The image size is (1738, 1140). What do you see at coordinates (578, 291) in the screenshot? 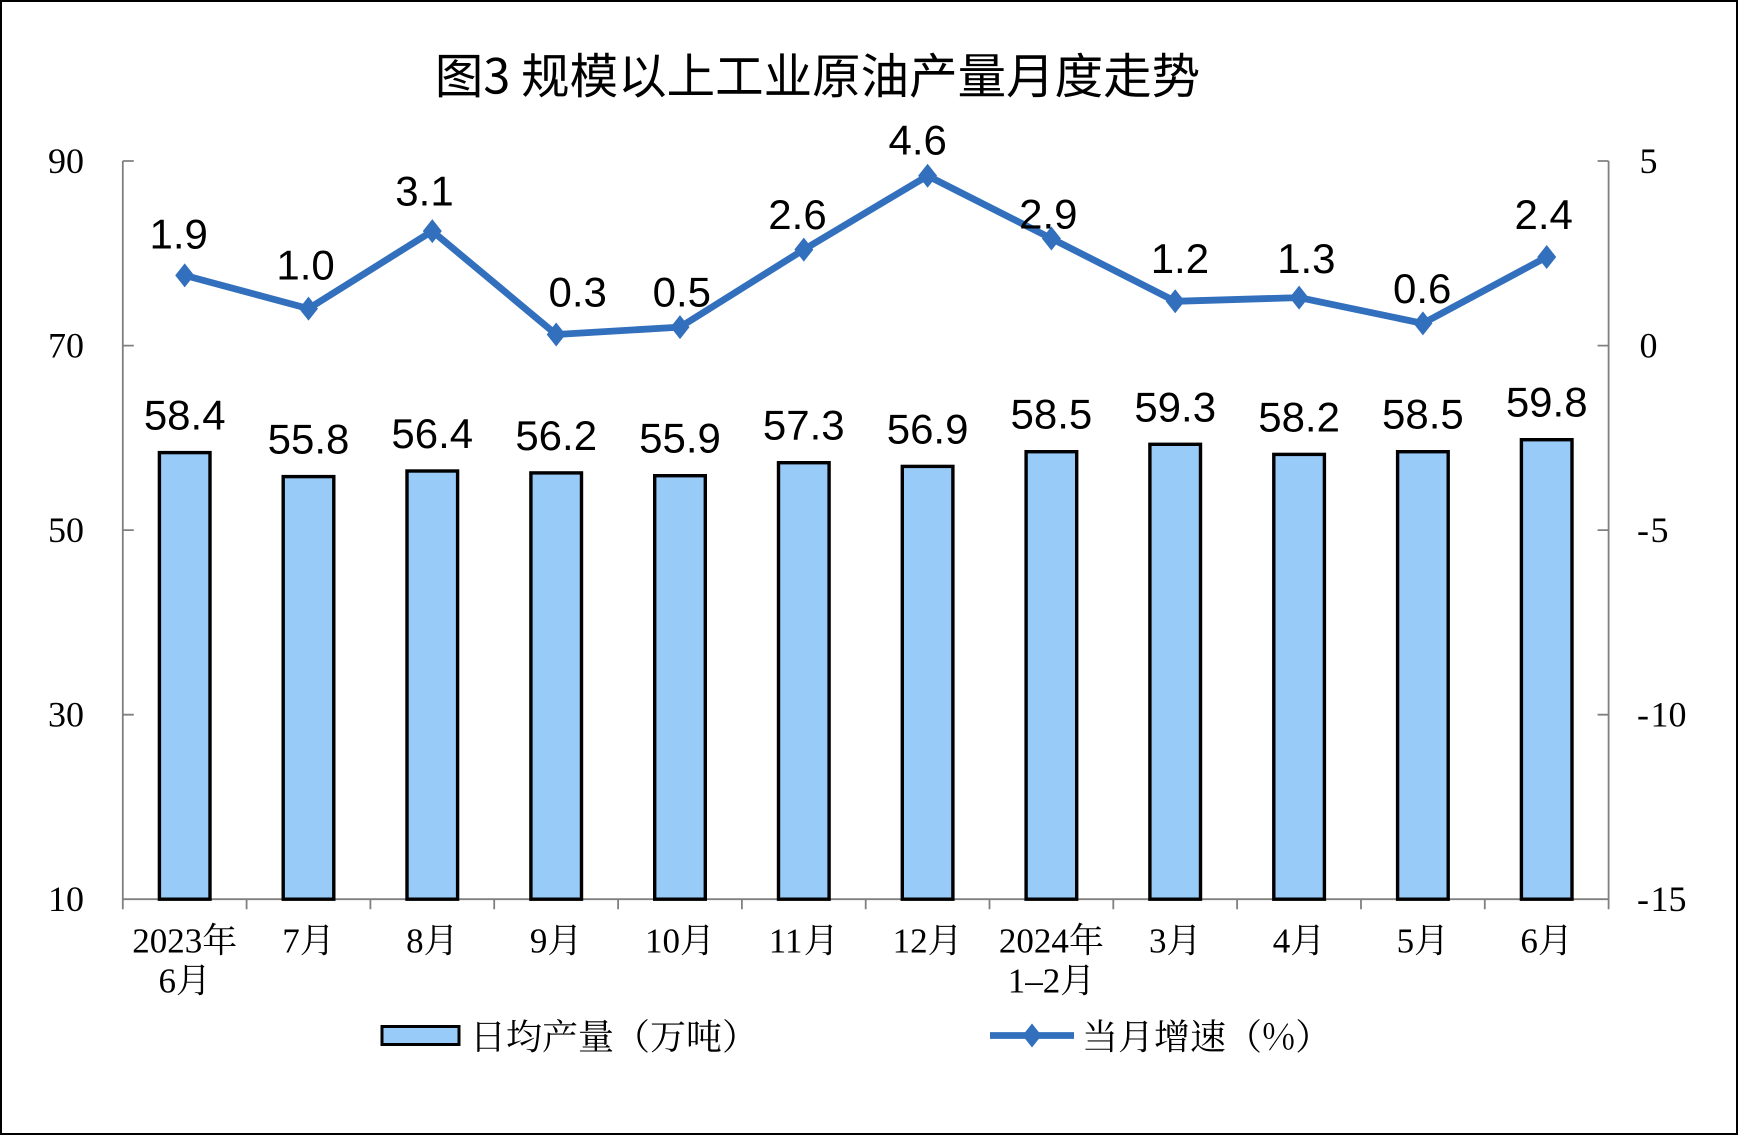
I see `svg-text: 0.3` at bounding box center [578, 291].